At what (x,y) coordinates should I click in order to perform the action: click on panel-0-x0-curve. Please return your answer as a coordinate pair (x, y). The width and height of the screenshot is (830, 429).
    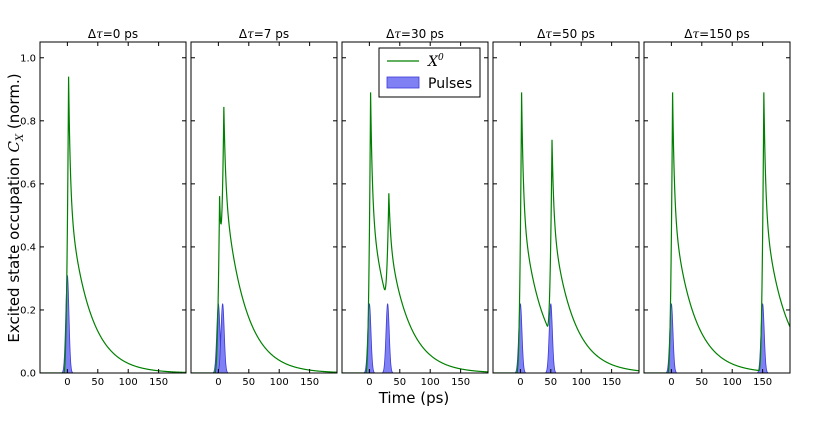
    Looking at the image, I should click on (113, 224).